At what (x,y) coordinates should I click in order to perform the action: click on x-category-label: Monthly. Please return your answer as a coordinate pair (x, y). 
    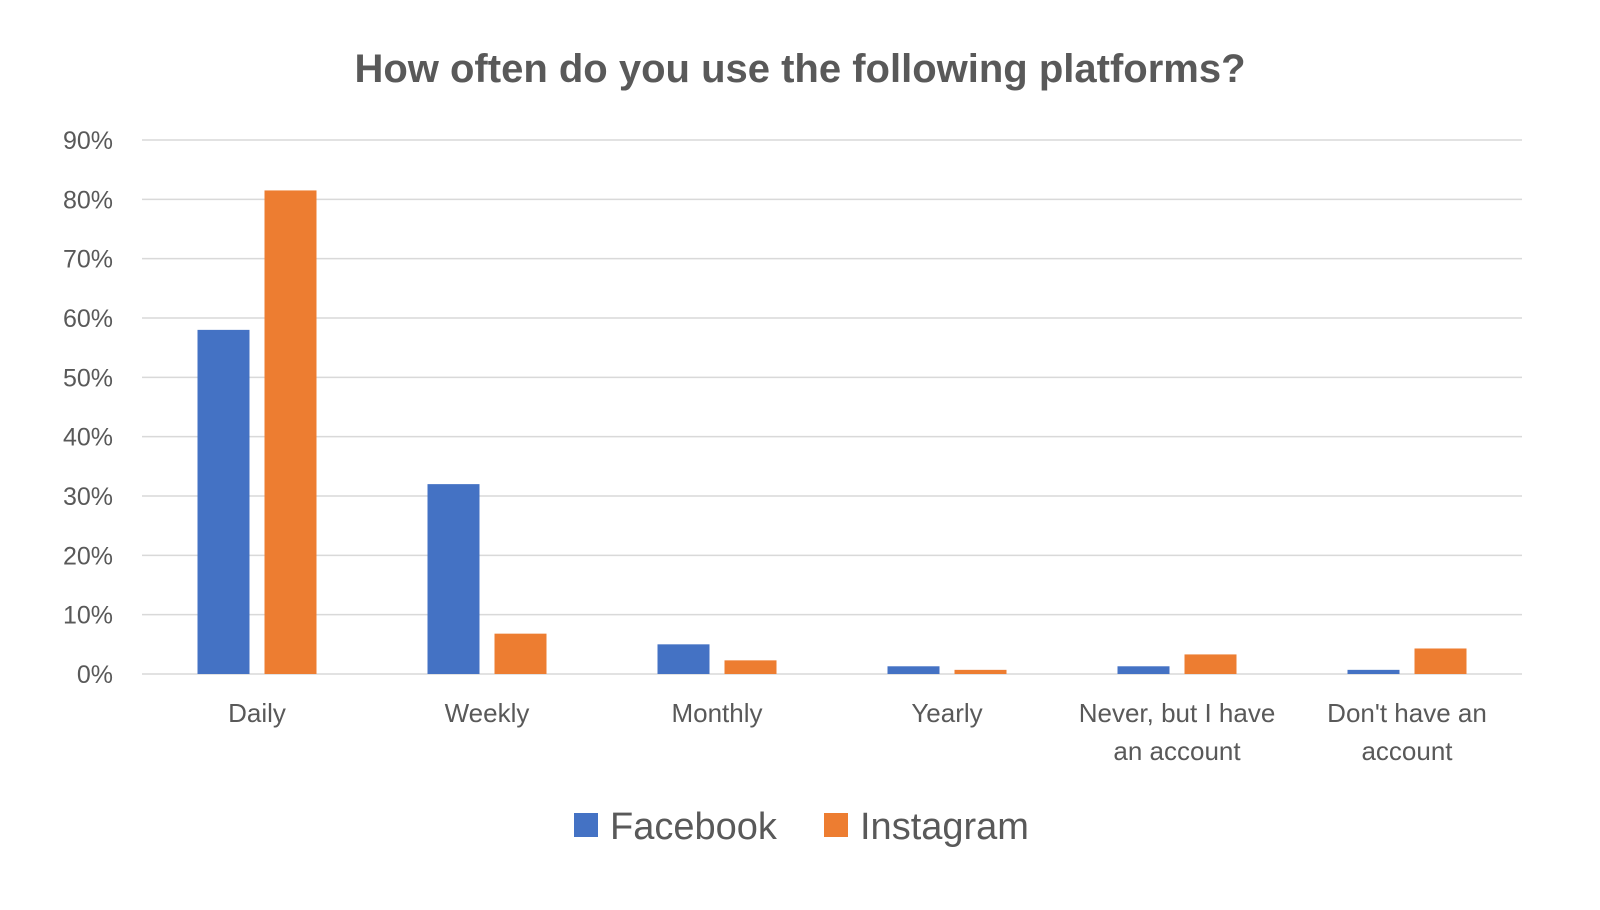
    Looking at the image, I should click on (716, 713).